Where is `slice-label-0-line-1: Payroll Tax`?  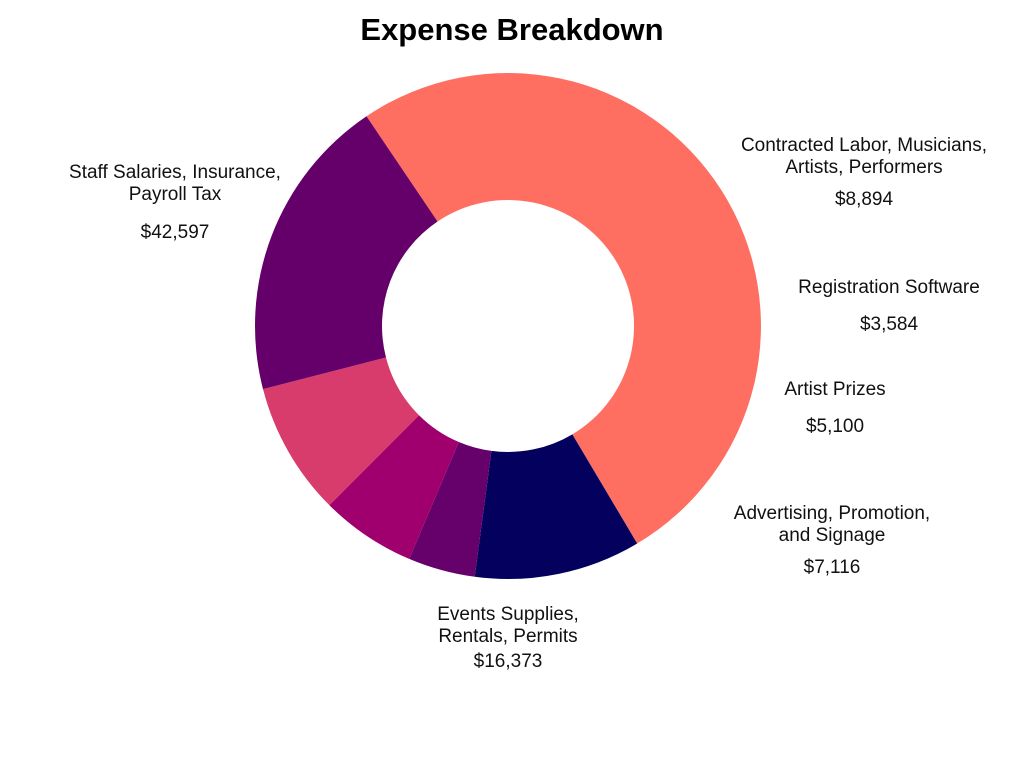 slice-label-0-line-1: Payroll Tax is located at coordinates (175, 194).